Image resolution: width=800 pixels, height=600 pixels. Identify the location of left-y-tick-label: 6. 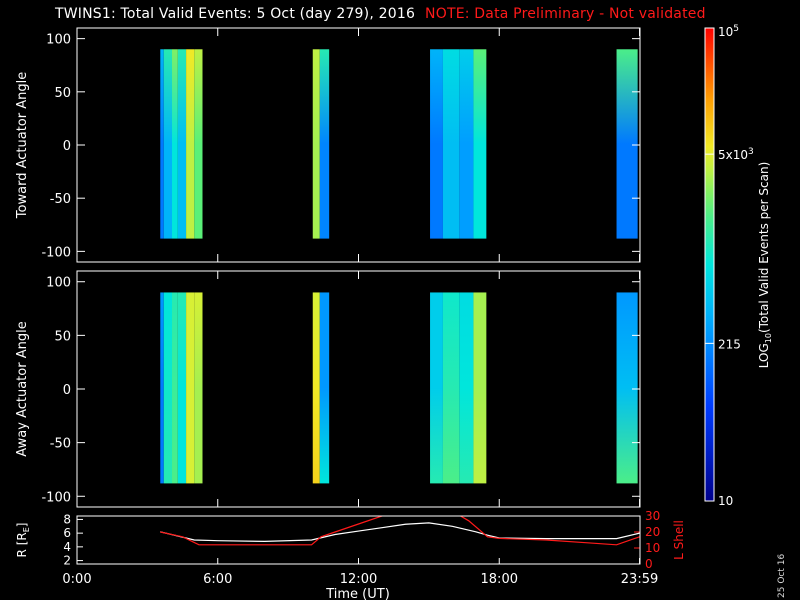
(67, 533).